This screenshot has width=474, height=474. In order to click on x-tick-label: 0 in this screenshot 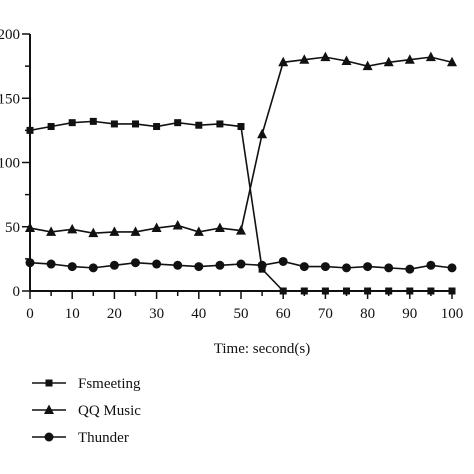, I will do `click(30, 314)`.